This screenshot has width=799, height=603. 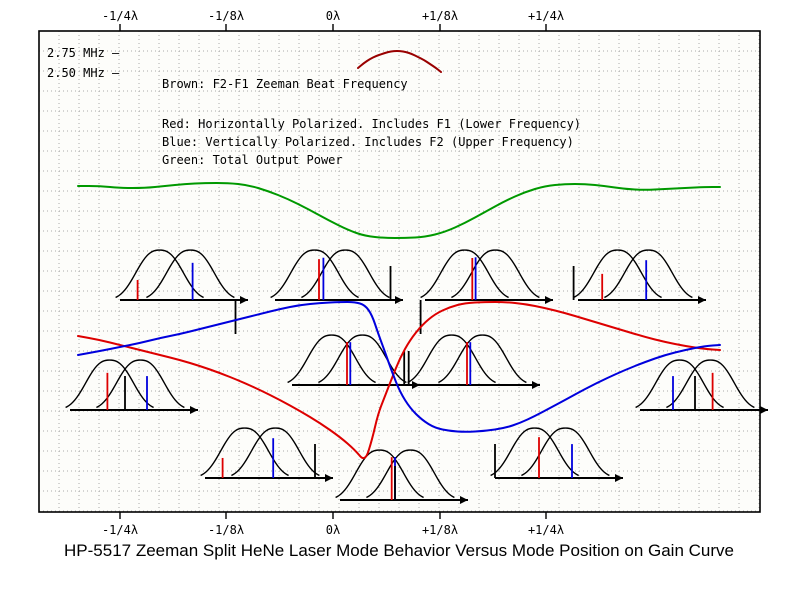 What do you see at coordinates (83, 63) in the screenshot?
I see `y-axis-markers: 2.75 MHz — 2.50 MHz —` at bounding box center [83, 63].